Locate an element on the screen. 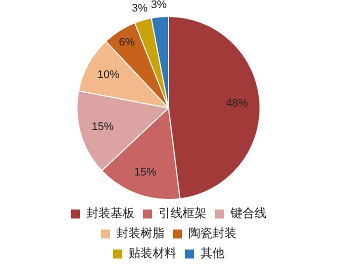  data-label: 48% is located at coordinates (237, 104).